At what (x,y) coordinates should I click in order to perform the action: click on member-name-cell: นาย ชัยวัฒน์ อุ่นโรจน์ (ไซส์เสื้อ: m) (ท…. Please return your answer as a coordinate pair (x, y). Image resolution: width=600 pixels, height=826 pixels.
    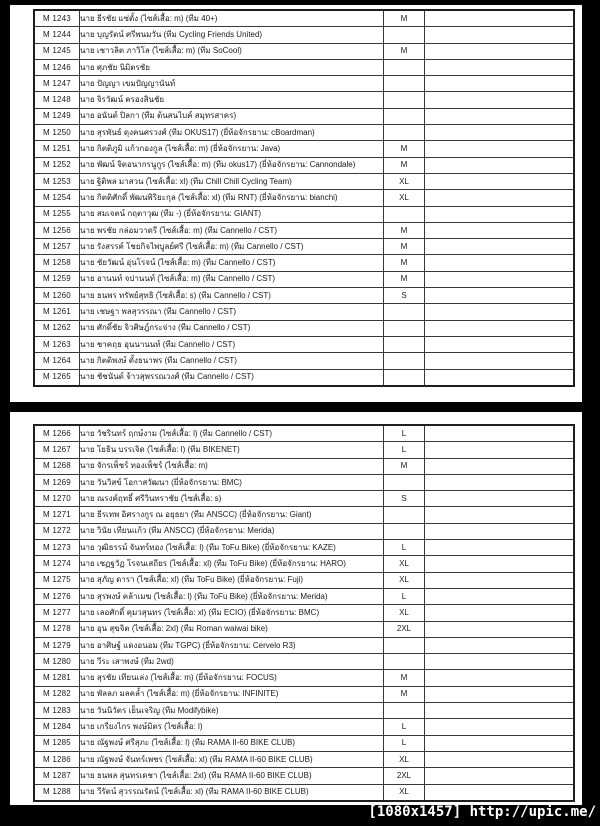
    Looking at the image, I should click on (231, 263).